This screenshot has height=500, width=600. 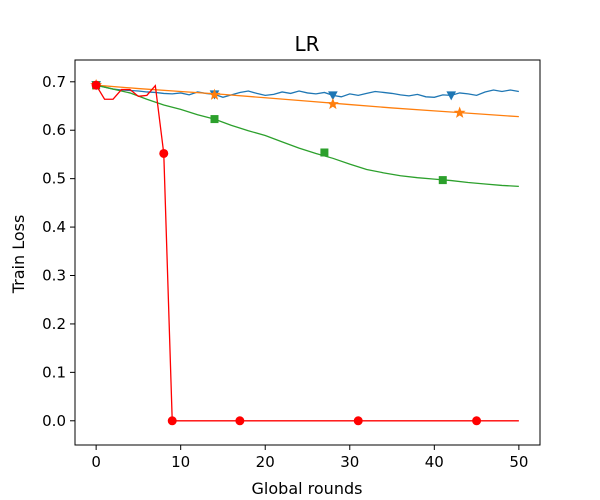 I want to click on x-axis-label: Global rounds, so click(x=307, y=488).